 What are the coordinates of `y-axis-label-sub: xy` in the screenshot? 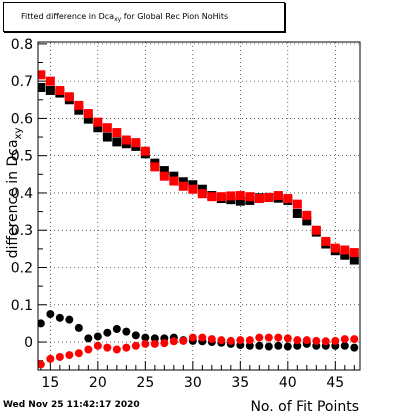 It's located at (18, 134).